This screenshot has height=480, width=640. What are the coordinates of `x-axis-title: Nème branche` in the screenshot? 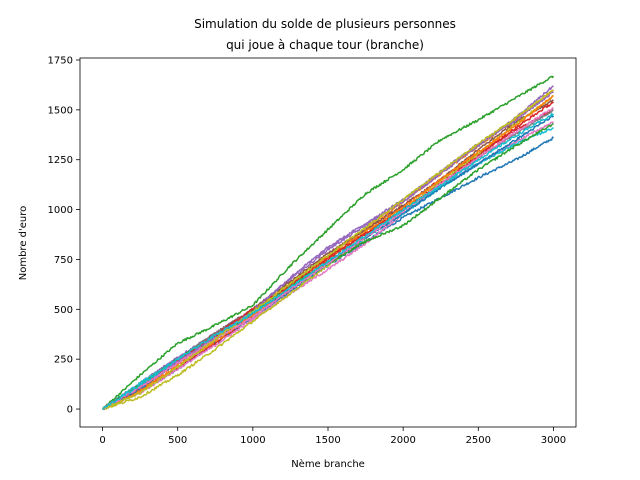 It's located at (328, 464).